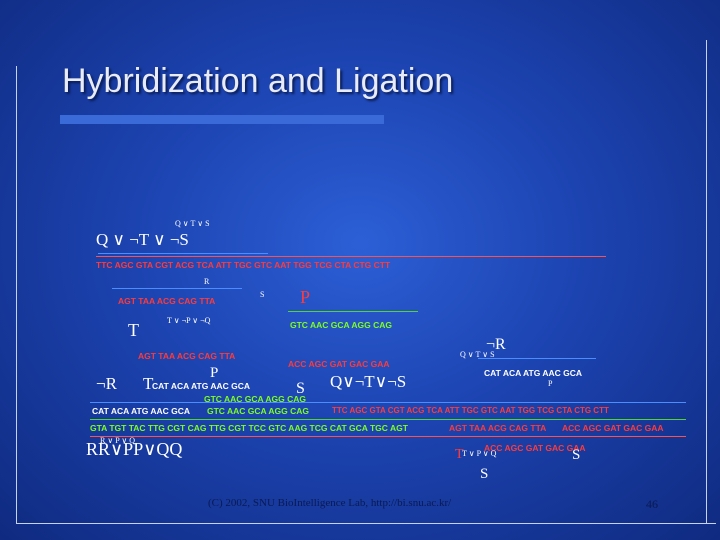  What do you see at coordinates (222, 119) in the screenshot?
I see `title-underline-bar` at bounding box center [222, 119].